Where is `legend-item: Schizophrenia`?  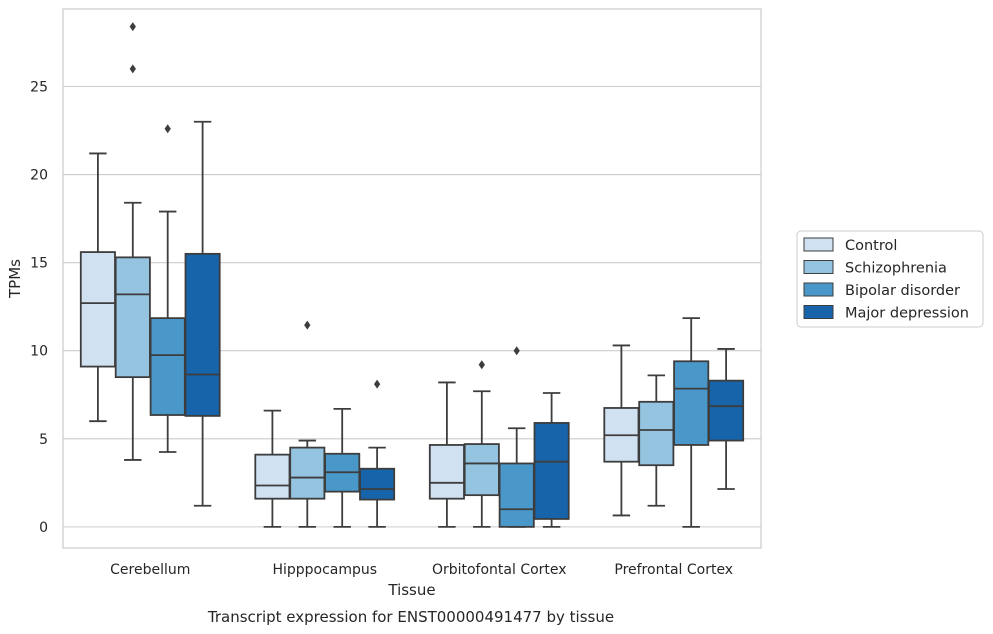 legend-item: Schizophrenia is located at coordinates (875, 268).